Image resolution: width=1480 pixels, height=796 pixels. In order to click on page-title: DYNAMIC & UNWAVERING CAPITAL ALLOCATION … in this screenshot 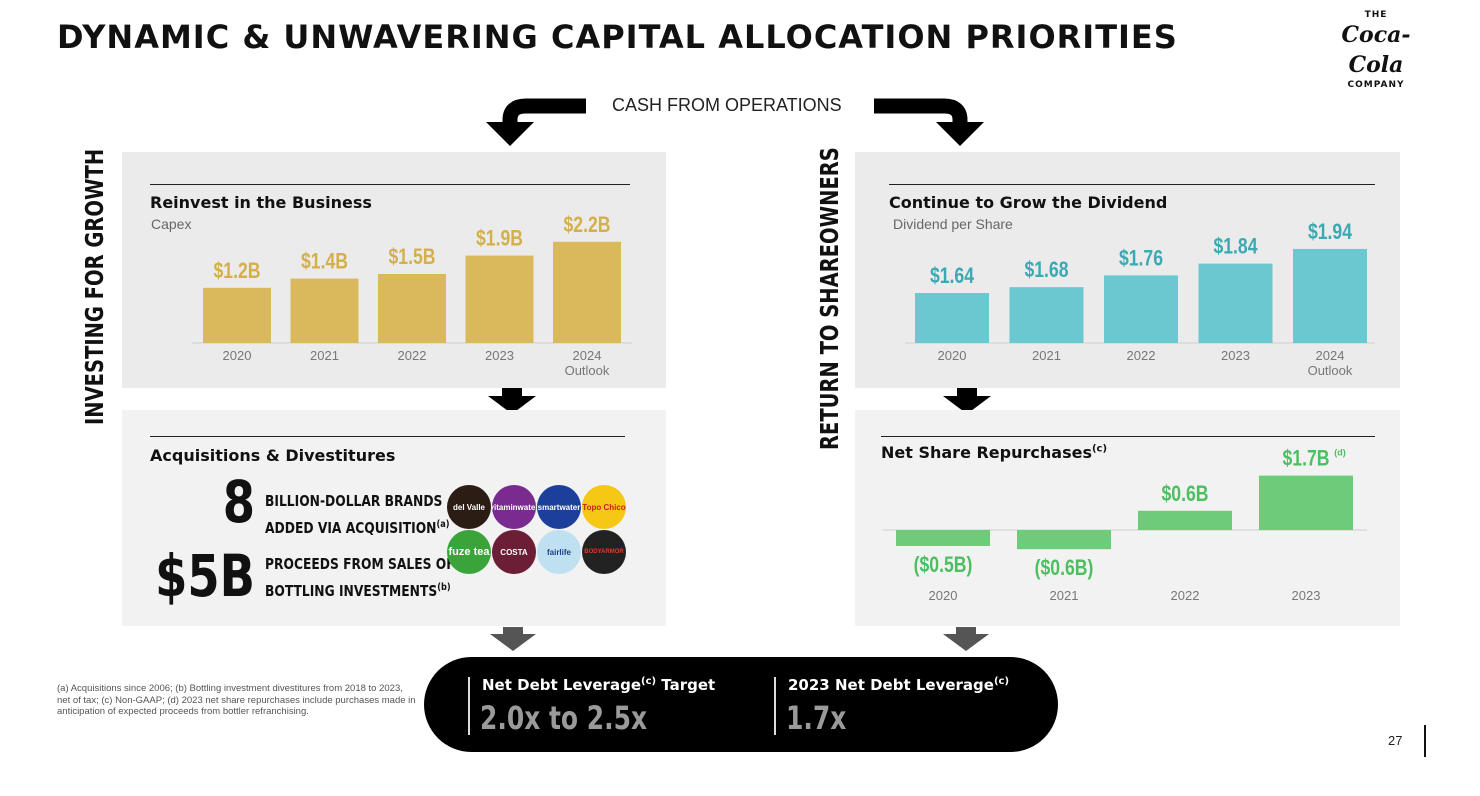, I will do `click(617, 37)`.